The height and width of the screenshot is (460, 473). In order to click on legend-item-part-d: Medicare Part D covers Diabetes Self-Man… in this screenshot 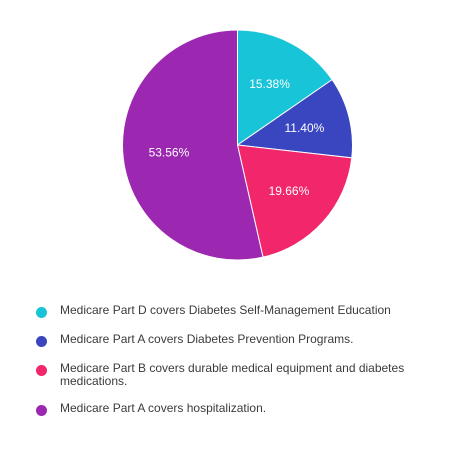, I will do `click(246, 310)`.